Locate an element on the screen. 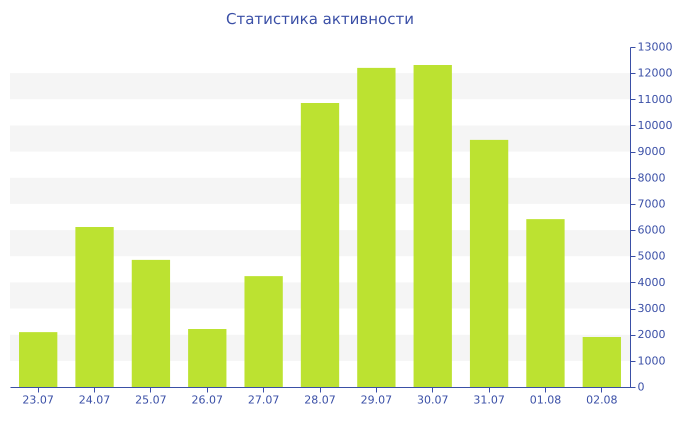  x-tick-label: 24.07 is located at coordinates (94, 400).